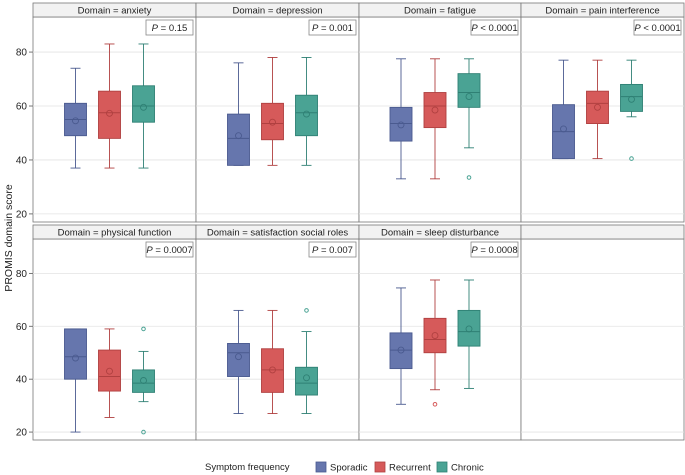  I want to click on panel-title: Domain = fatigue, so click(440, 11).